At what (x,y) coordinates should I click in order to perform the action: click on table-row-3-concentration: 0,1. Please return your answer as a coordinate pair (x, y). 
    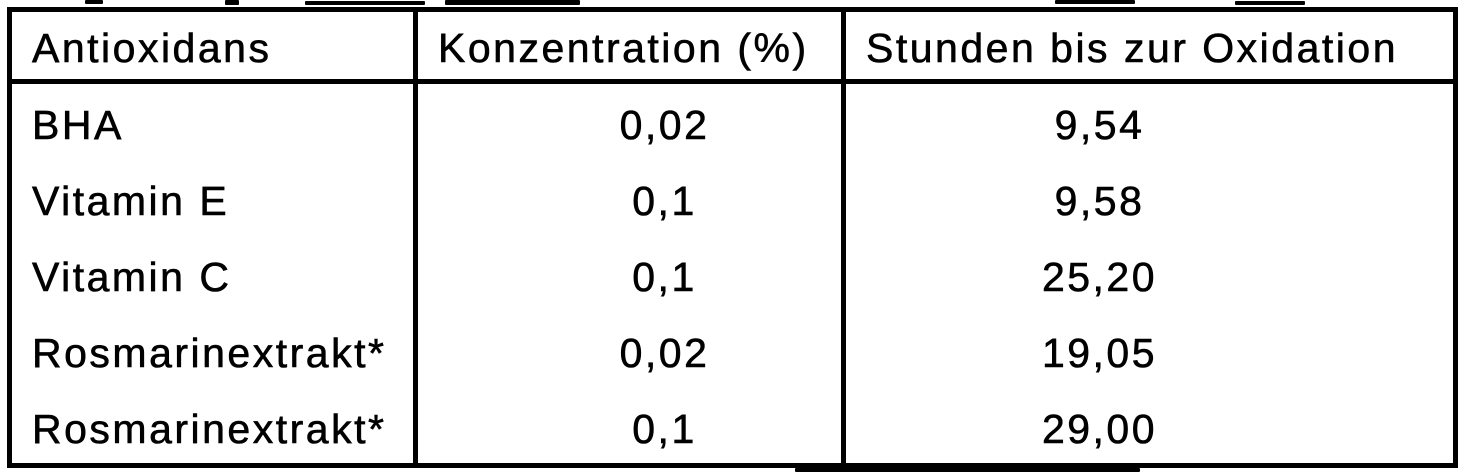
    Looking at the image, I should click on (632, 273).